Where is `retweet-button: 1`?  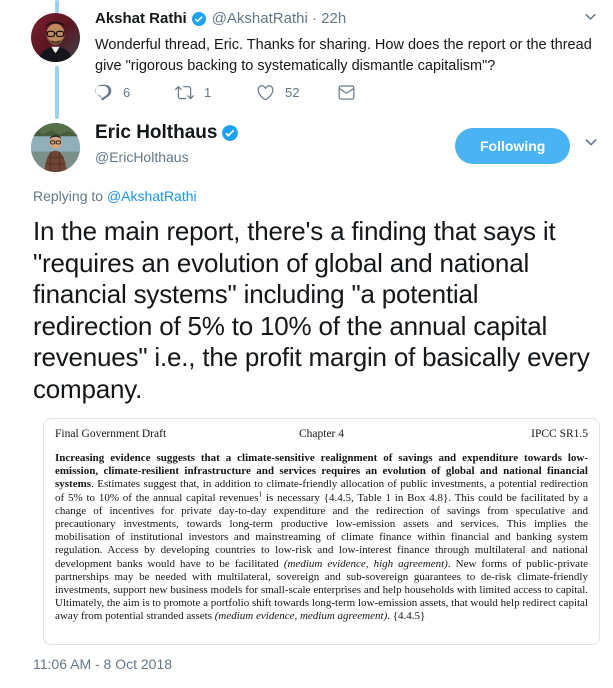
retweet-button: 1 is located at coordinates (215, 92).